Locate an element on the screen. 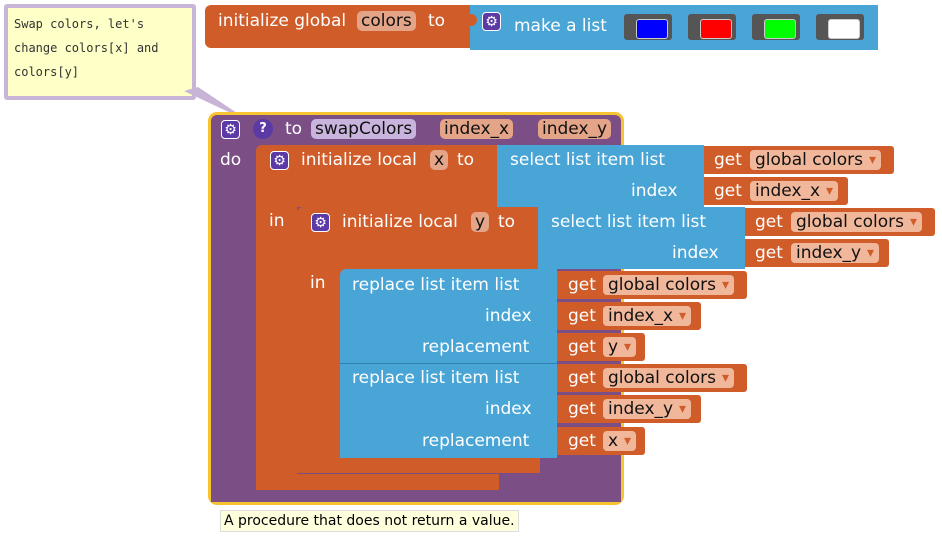 The image size is (942, 540). replace-1-index-label: index is located at coordinates (508, 316).